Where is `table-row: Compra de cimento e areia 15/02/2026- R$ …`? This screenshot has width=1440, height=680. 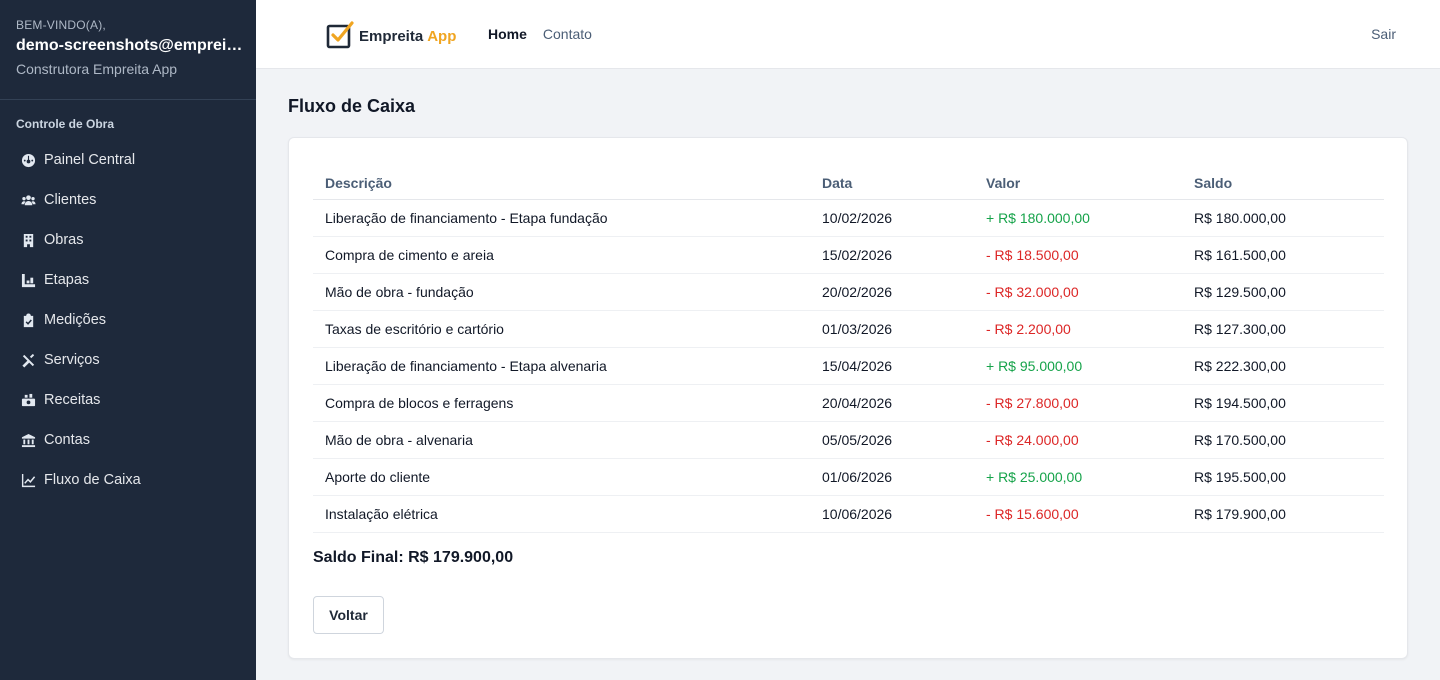 table-row: Compra de cimento e areia 15/02/2026- R$ … is located at coordinates (848, 254).